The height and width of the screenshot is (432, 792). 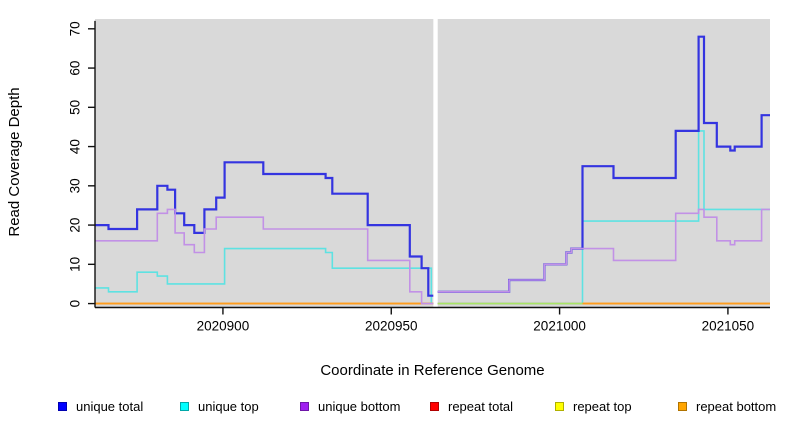 What do you see at coordinates (602, 406) in the screenshot?
I see `legend-label: repeat top` at bounding box center [602, 406].